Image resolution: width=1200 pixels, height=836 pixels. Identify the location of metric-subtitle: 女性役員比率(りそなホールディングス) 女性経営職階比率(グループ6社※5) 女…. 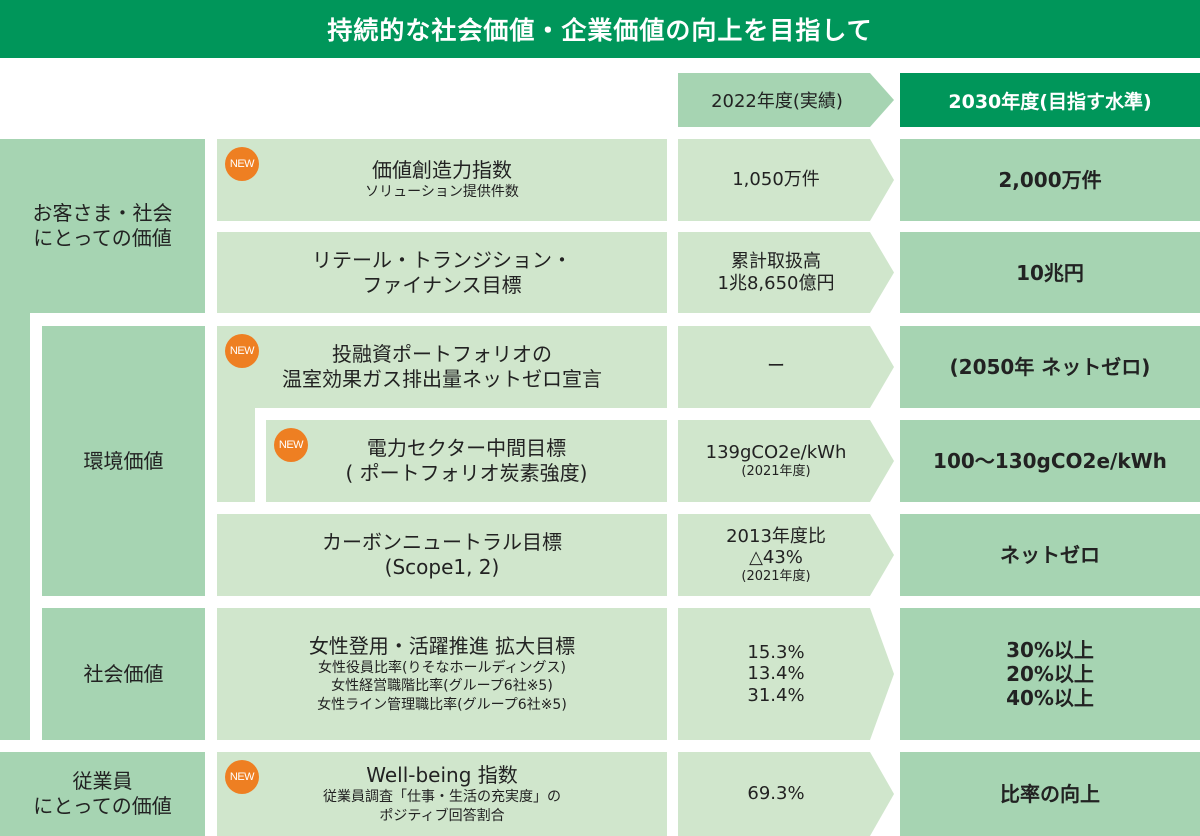
(442, 686).